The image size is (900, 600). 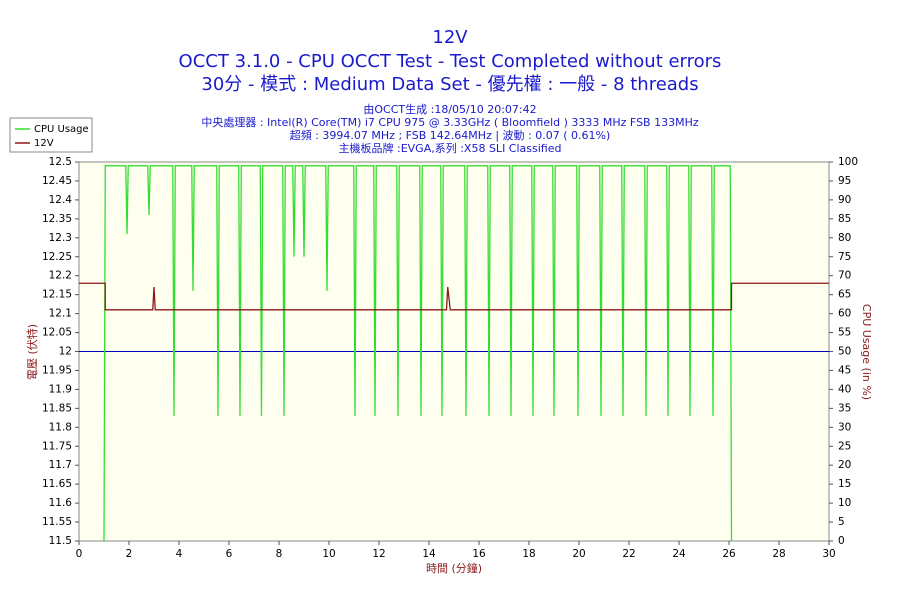 What do you see at coordinates (57, 522) in the screenshot?
I see `y-tick-label: 11.55` at bounding box center [57, 522].